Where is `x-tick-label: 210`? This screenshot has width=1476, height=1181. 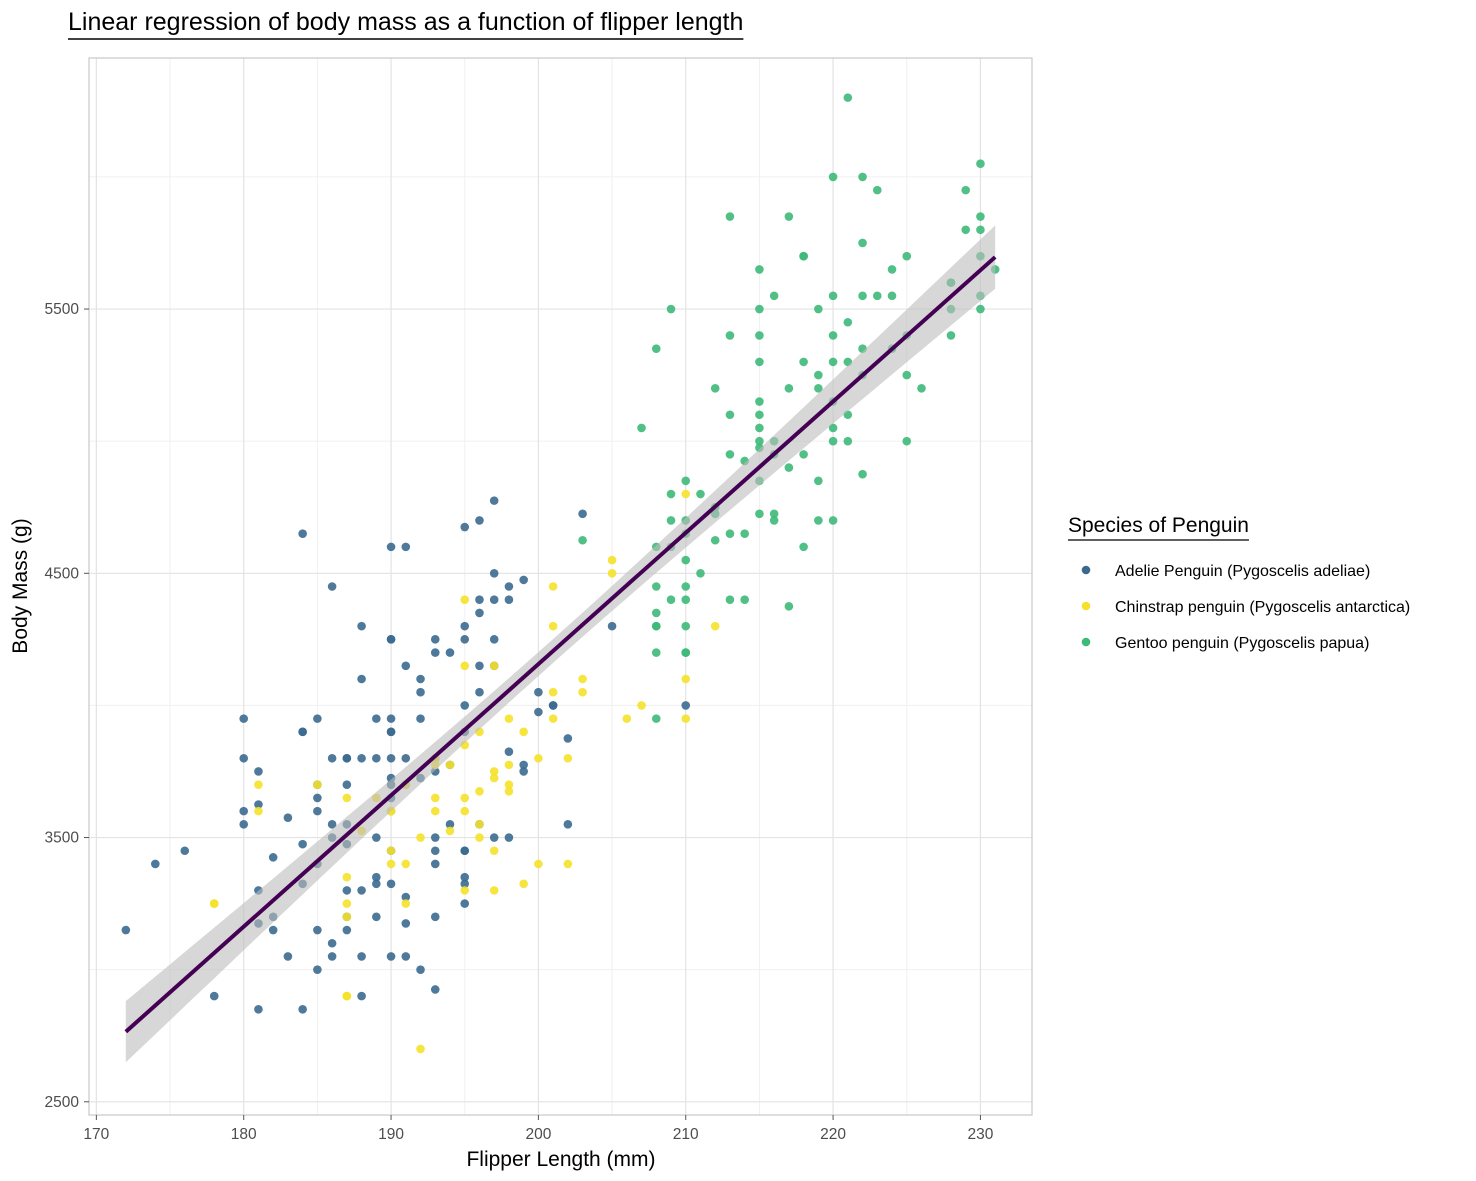 x-tick-label: 210 is located at coordinates (686, 1134).